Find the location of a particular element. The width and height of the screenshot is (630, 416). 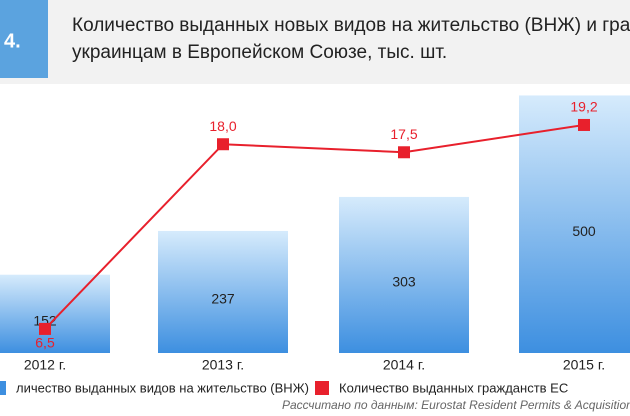

x-tick-label: 2015 г. is located at coordinates (584, 365).